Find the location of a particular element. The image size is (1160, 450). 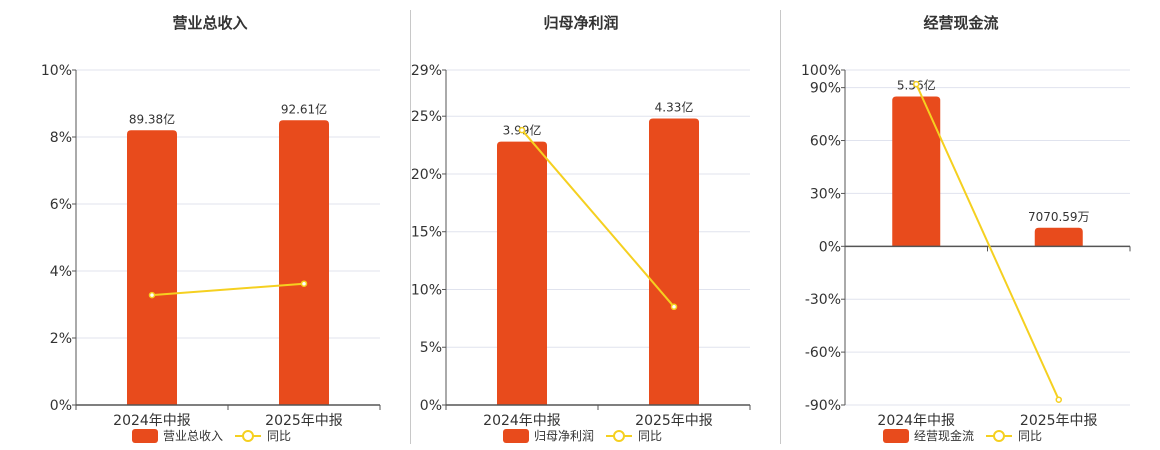

y-tick-label: 6% is located at coordinates (61, 205).